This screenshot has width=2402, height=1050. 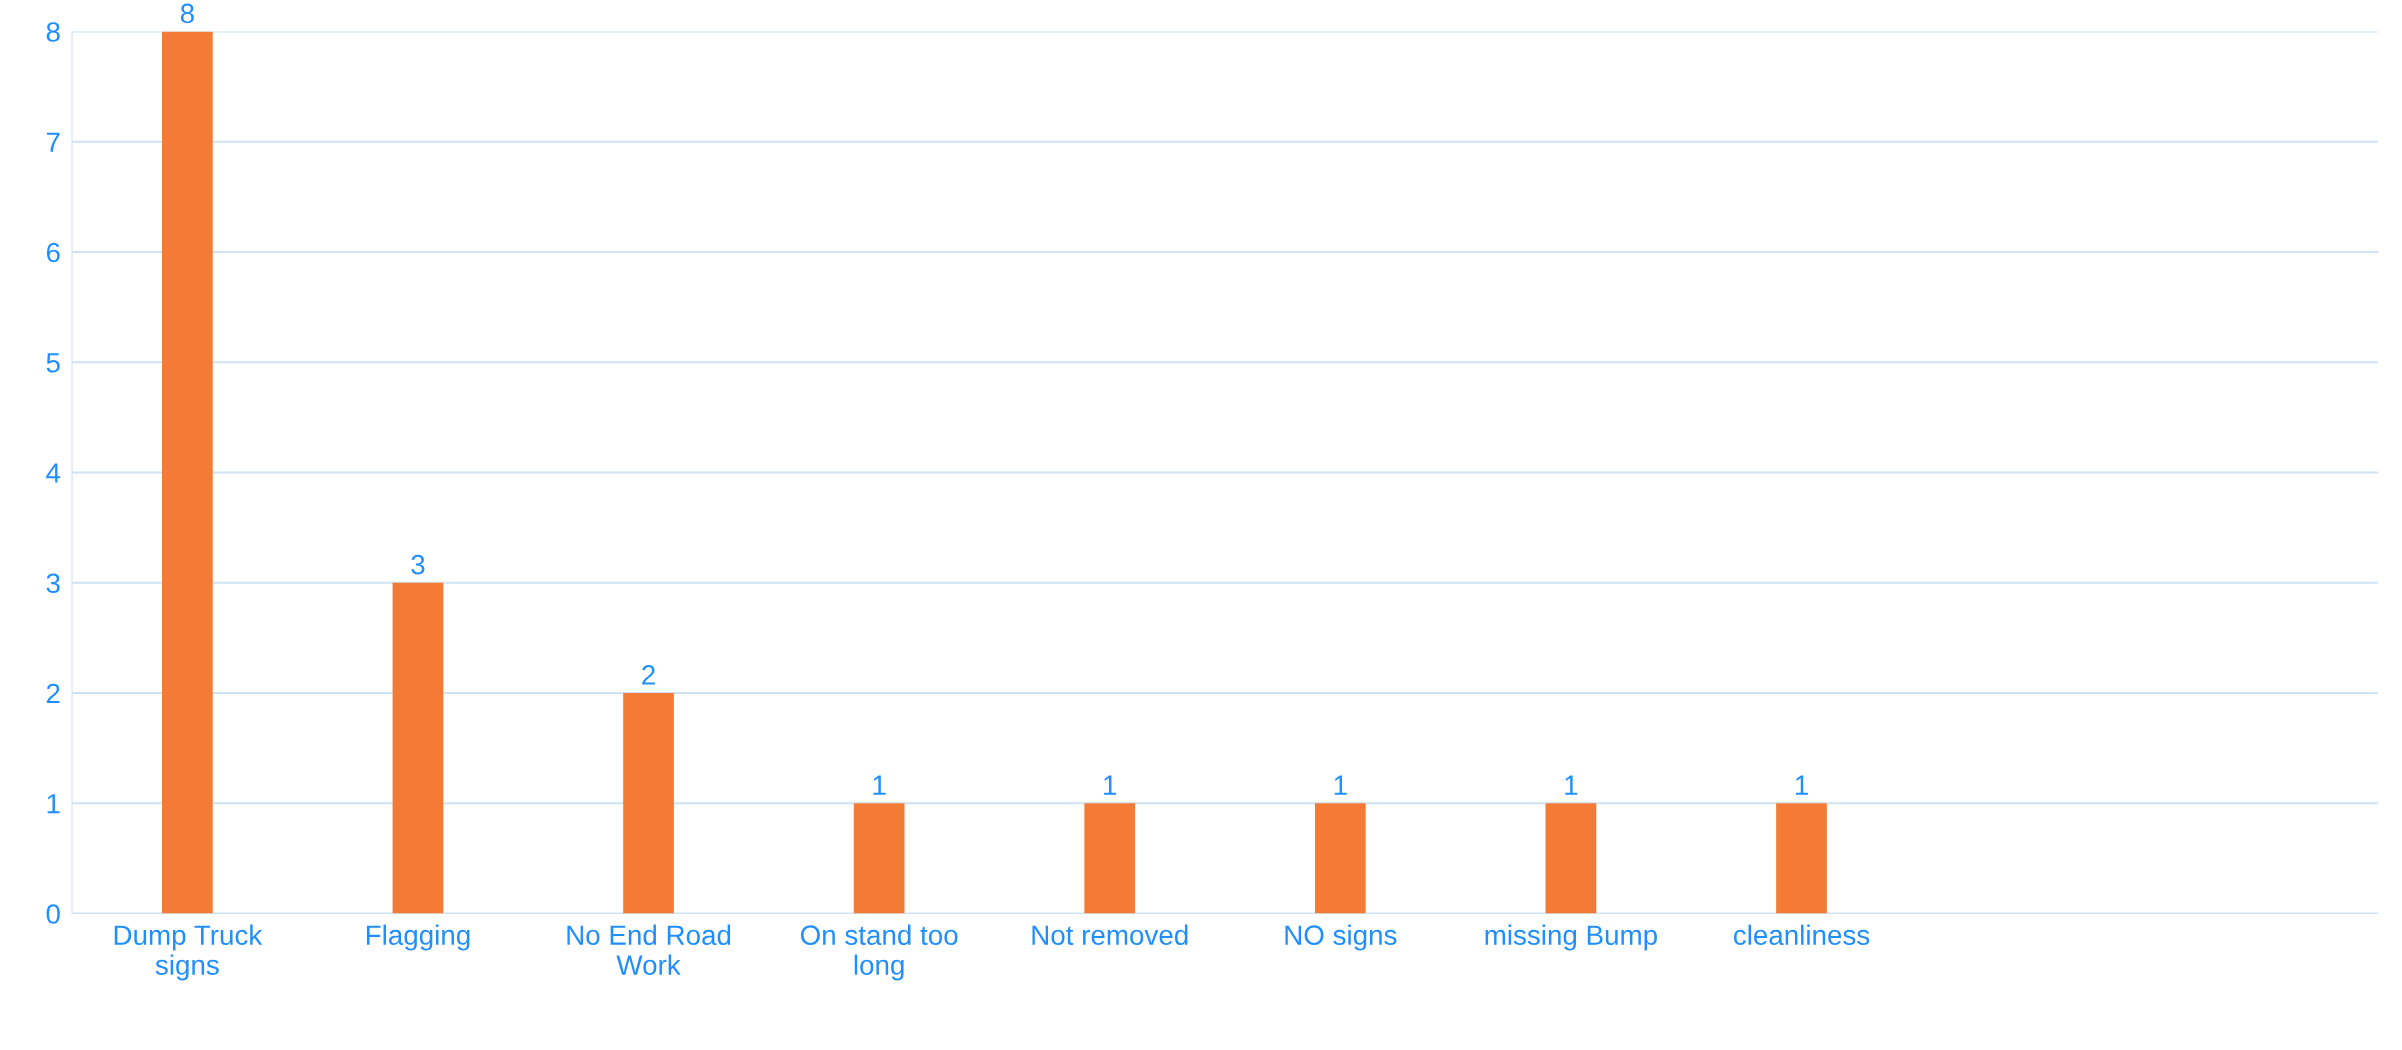 I want to click on y-tick-label: 5, so click(x=53, y=363).